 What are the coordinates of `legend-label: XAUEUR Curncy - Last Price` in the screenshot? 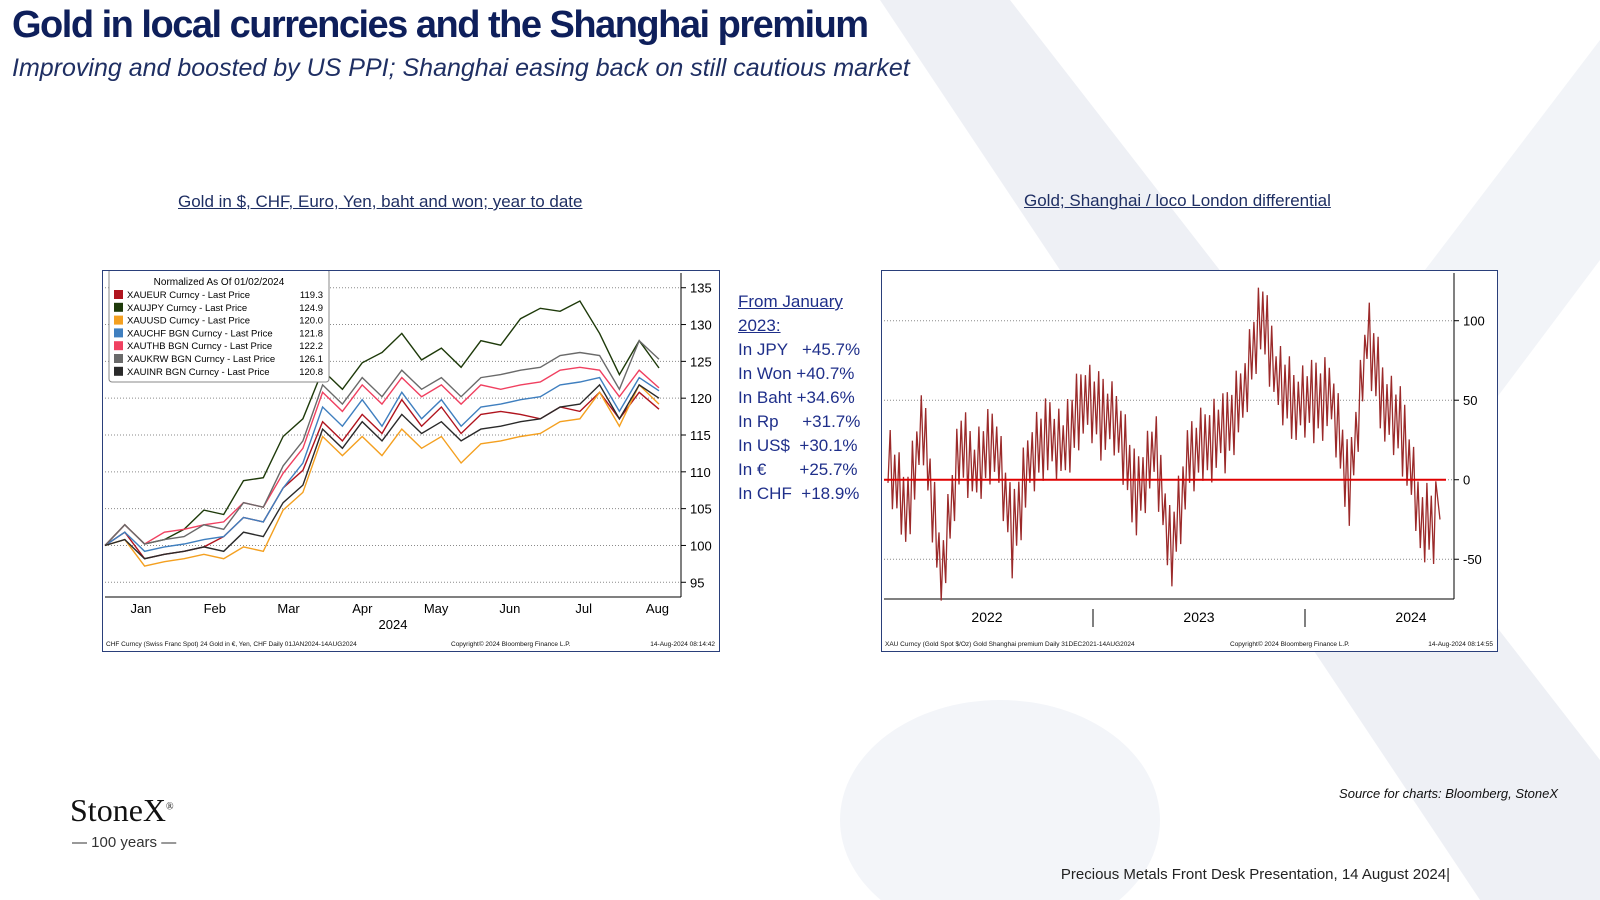 It's located at (188, 295).